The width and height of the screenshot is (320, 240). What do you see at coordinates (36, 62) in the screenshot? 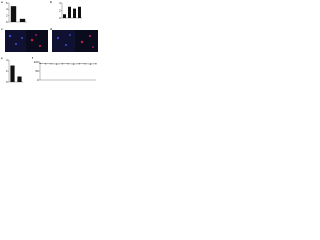
I see `y-tick-label: 100` at bounding box center [36, 62].